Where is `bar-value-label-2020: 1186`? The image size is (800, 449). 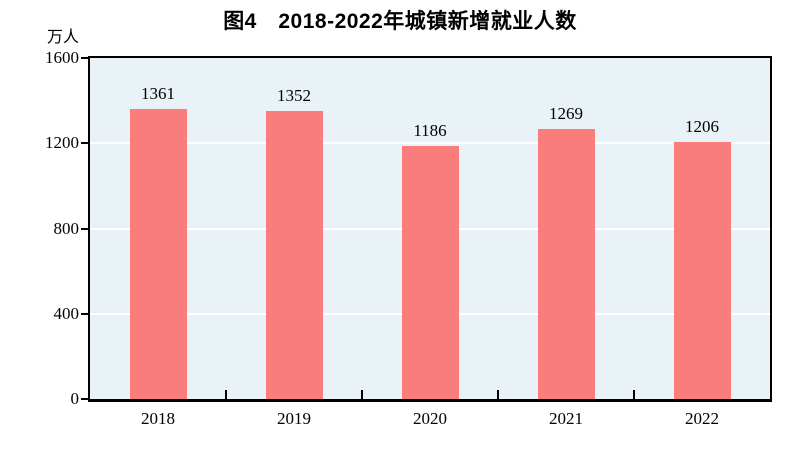
bar-value-label-2020: 1186 is located at coordinates (430, 130).